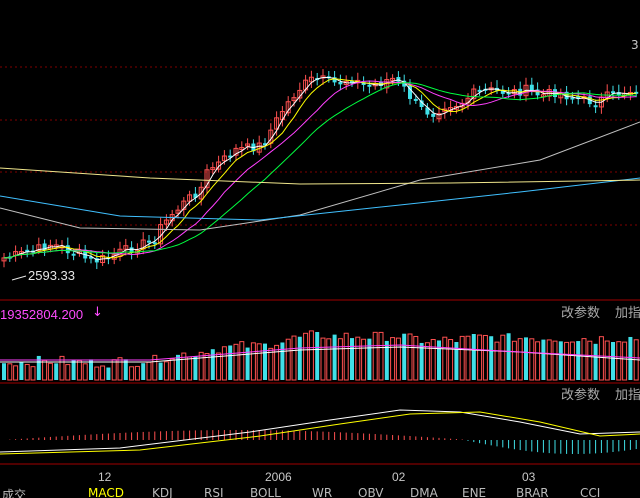 This screenshot has width=640, height=498. What do you see at coordinates (581, 395) in the screenshot?
I see `macd-param-button: 改参数` at bounding box center [581, 395].